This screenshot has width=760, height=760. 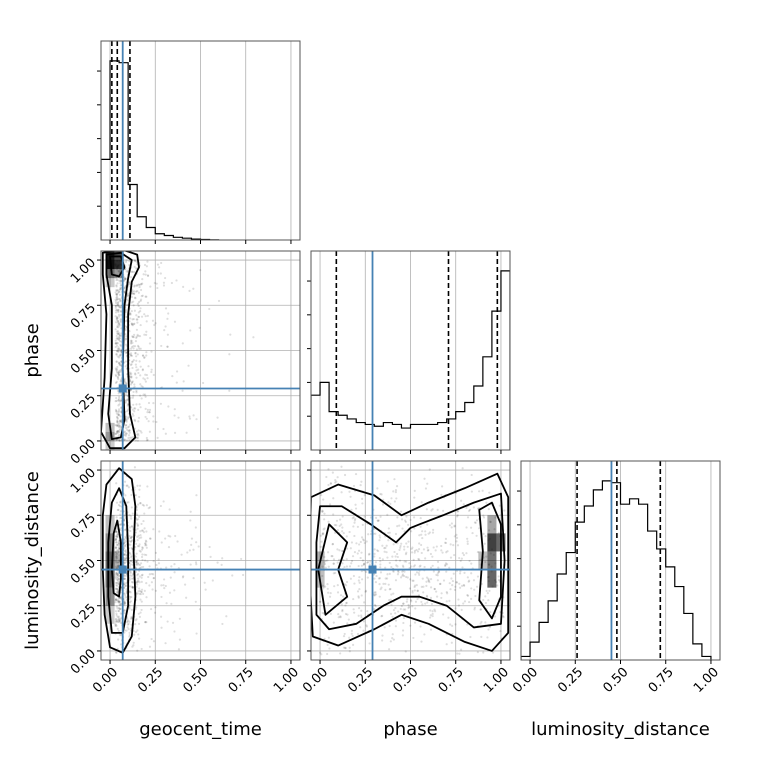 I want to click on histogram-phase, so click(x=410, y=360).